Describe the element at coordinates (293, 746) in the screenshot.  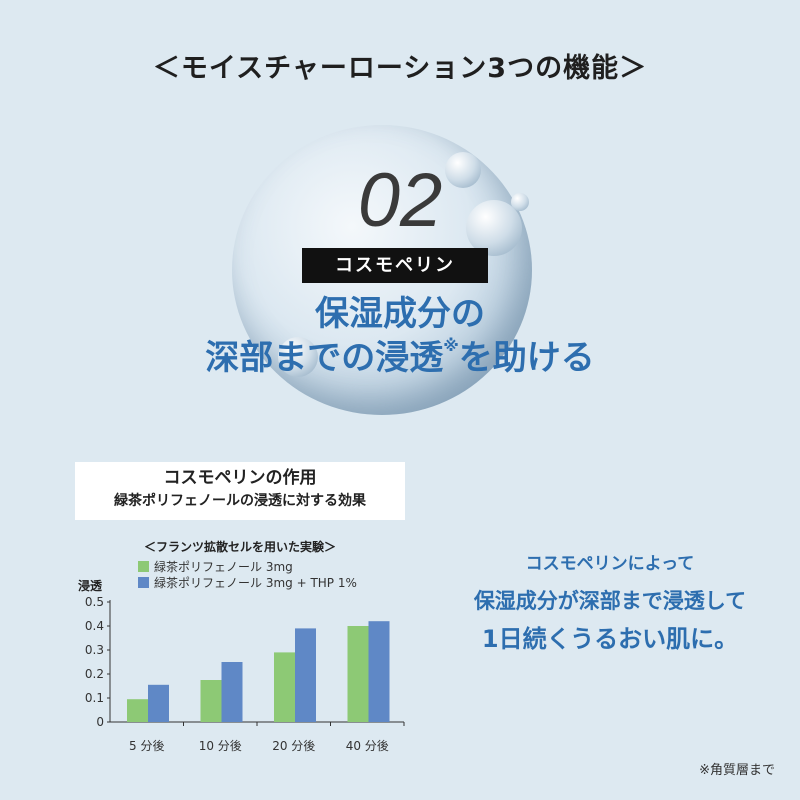
I see `x-tick-label: 20 分後` at that location.